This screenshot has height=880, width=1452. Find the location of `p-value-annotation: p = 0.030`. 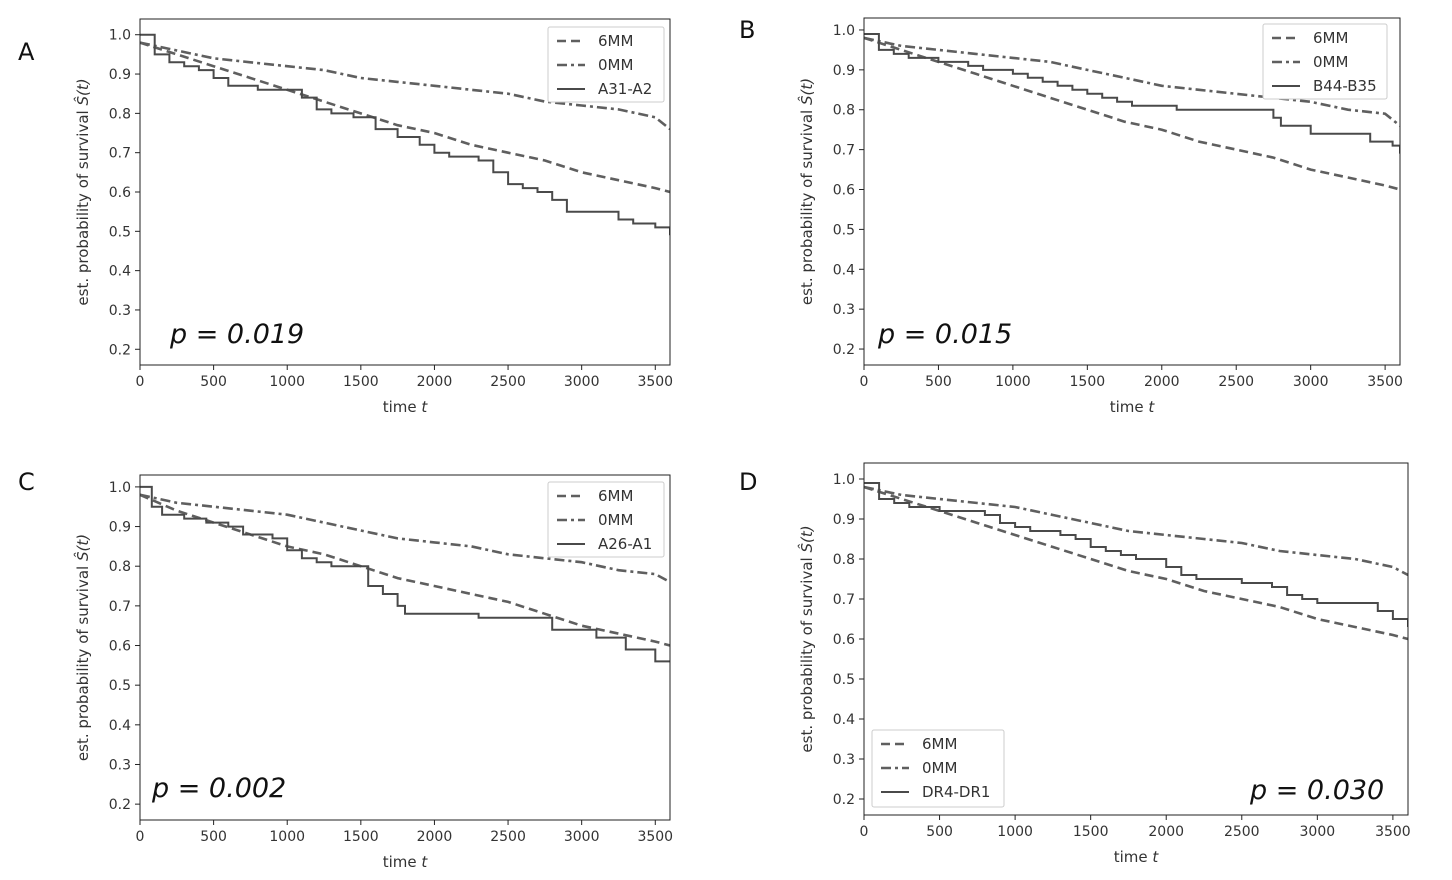

p-value-annotation: p = 0.030 is located at coordinates (1316, 790).